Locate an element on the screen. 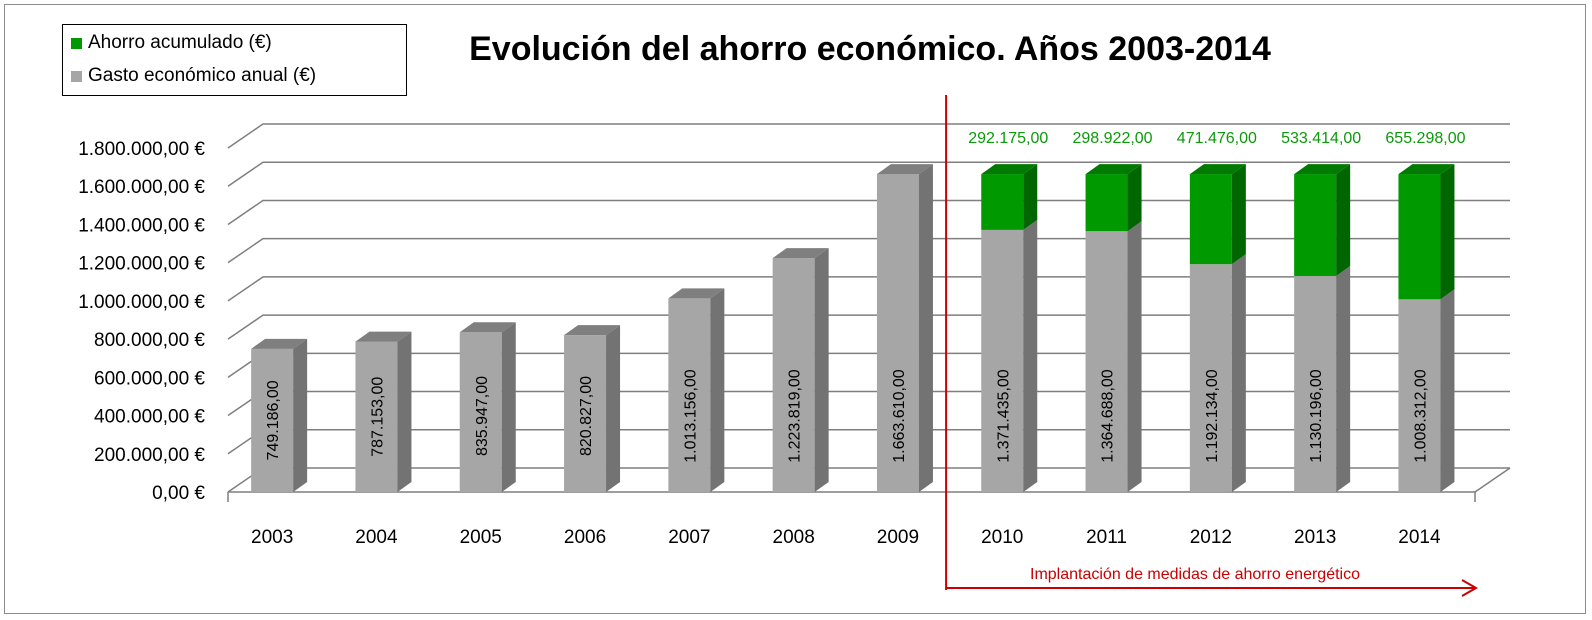 Image resolution: width=1592 pixels, height=620 pixels. x-tick-label: 2005 is located at coordinates (481, 537).